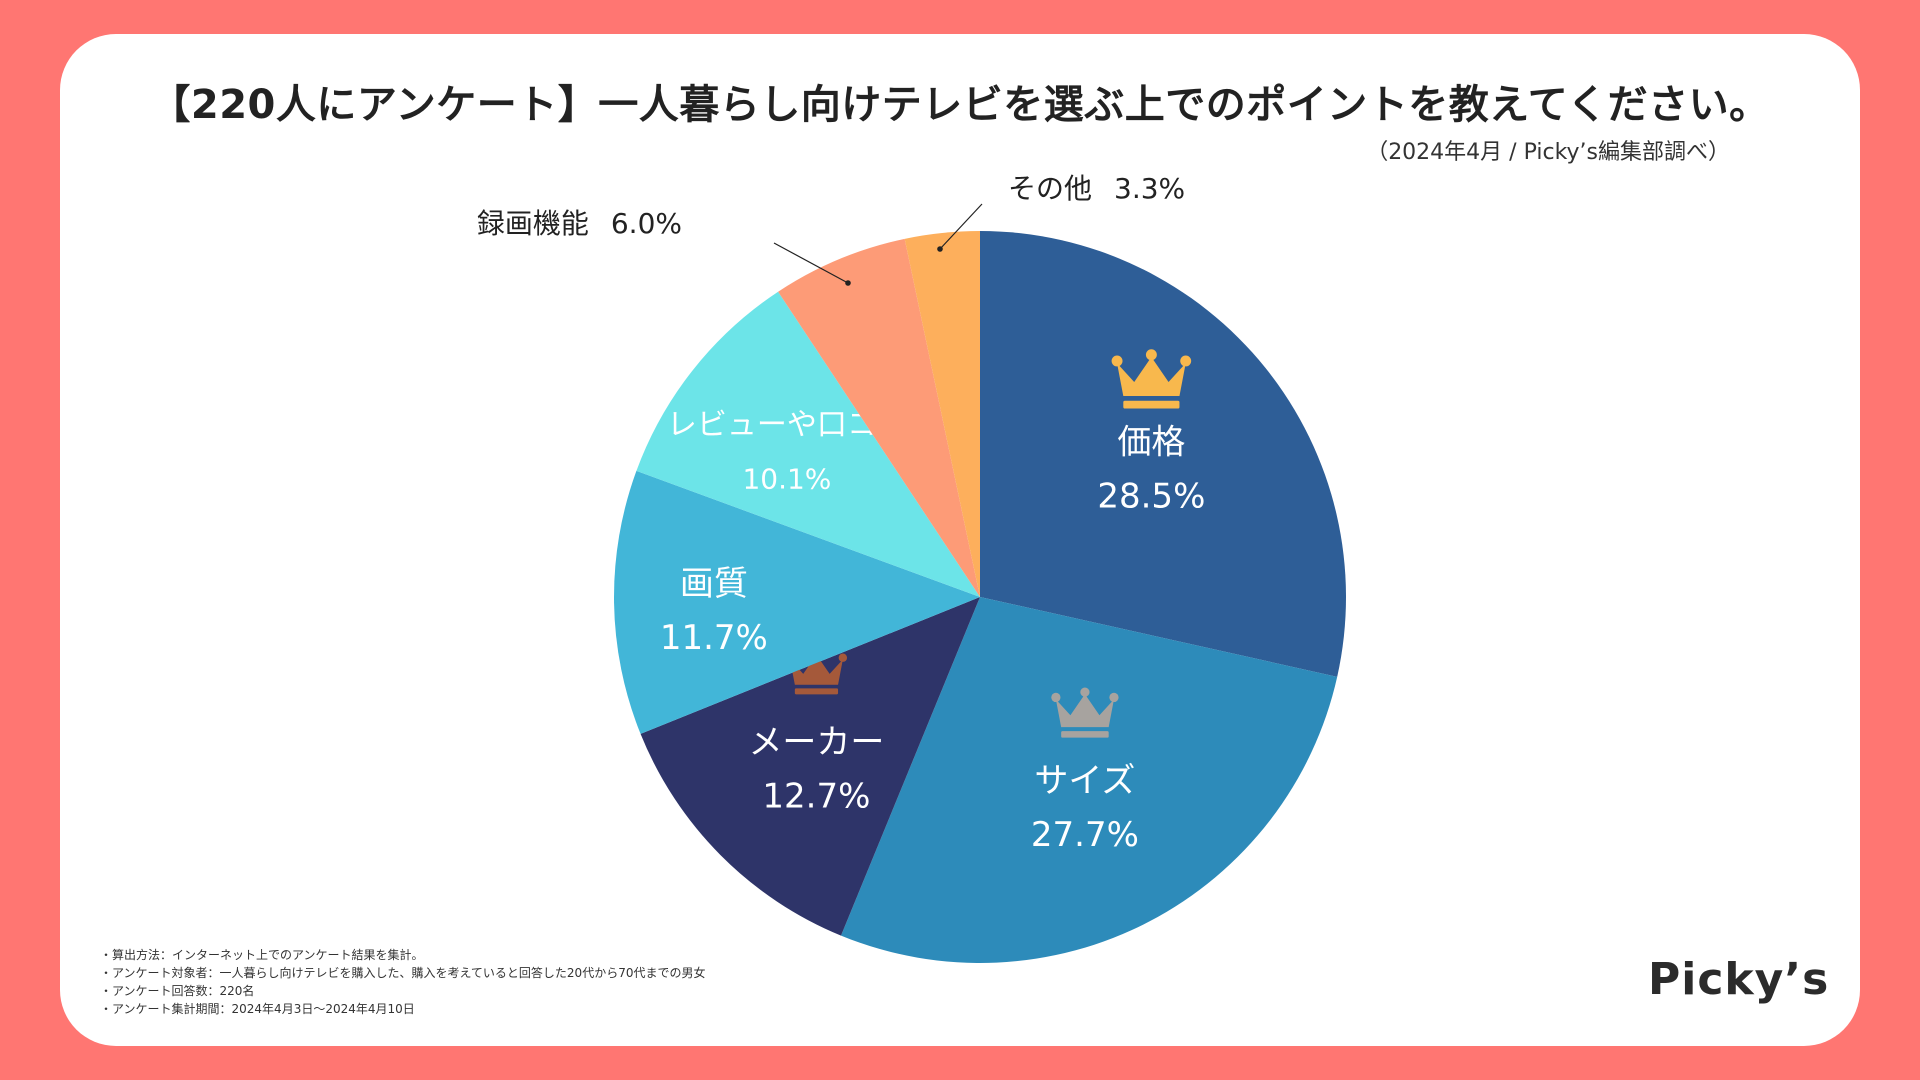  Describe the element at coordinates (961, 226) in the screenshot. I see `leader-line-その他` at that location.